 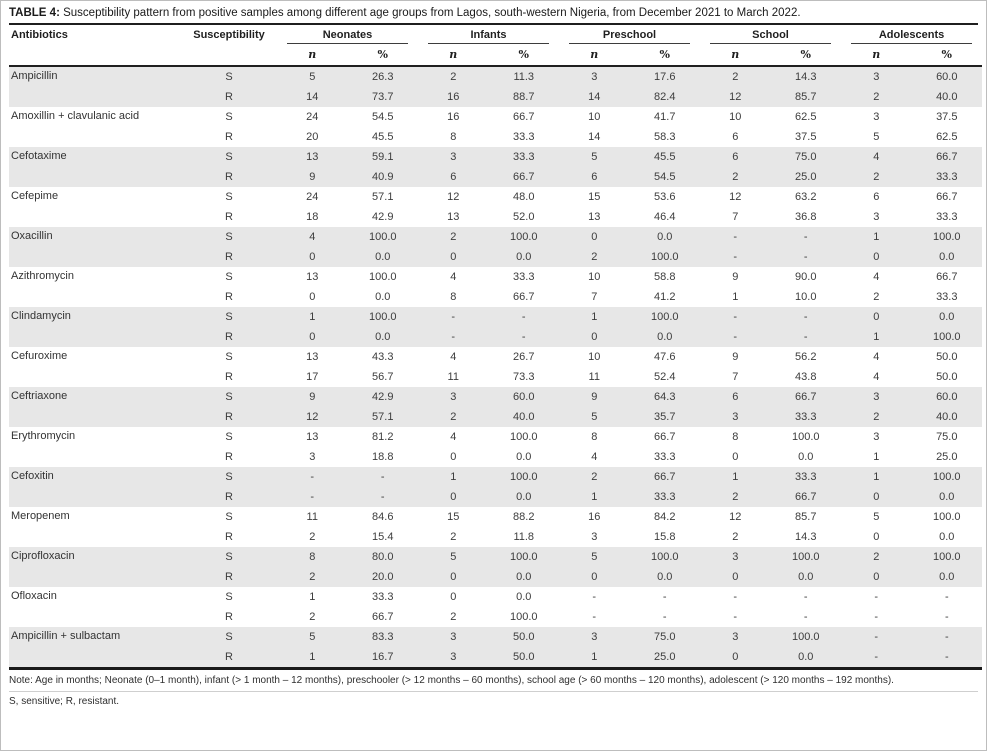 What do you see at coordinates (664, 76) in the screenshot?
I see `value-cell: 17.6` at bounding box center [664, 76].